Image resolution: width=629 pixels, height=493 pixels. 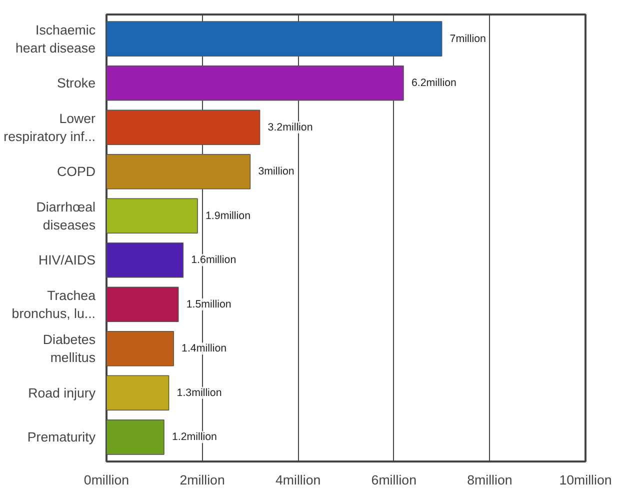 What do you see at coordinates (202, 480) in the screenshot?
I see `x-tick-label: 2million` at bounding box center [202, 480].